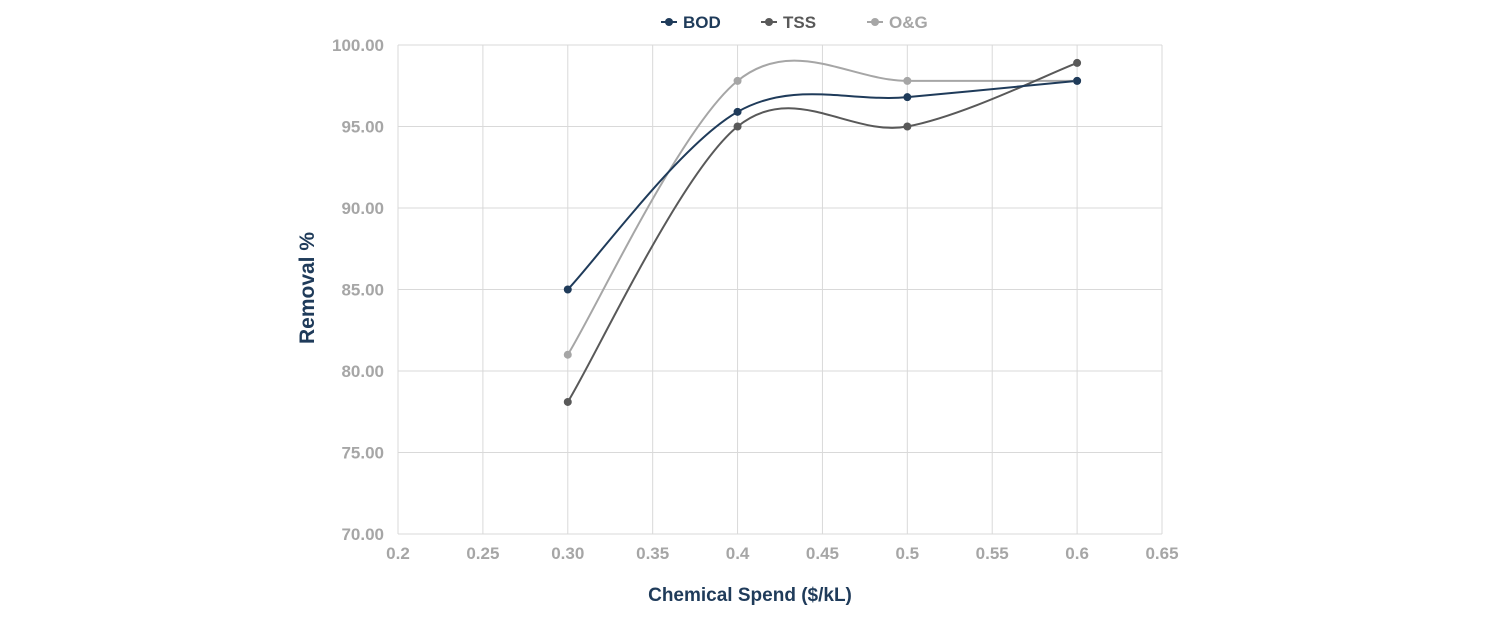 The width and height of the screenshot is (1500, 625). I want to click on y-tick-label: 100.00, so click(358, 45).